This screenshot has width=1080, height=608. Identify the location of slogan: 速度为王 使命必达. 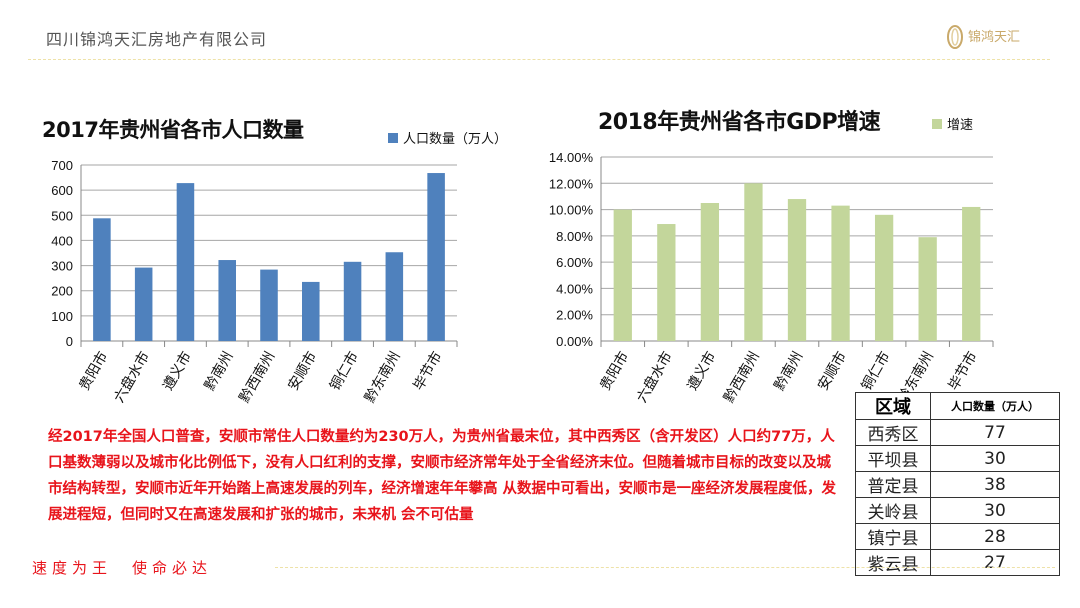
(122, 568).